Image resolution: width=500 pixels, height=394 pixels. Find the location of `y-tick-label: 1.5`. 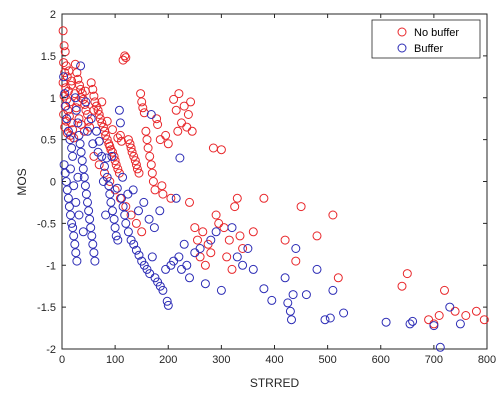

y-tick-label: 1.5 is located at coordinates (48, 57).